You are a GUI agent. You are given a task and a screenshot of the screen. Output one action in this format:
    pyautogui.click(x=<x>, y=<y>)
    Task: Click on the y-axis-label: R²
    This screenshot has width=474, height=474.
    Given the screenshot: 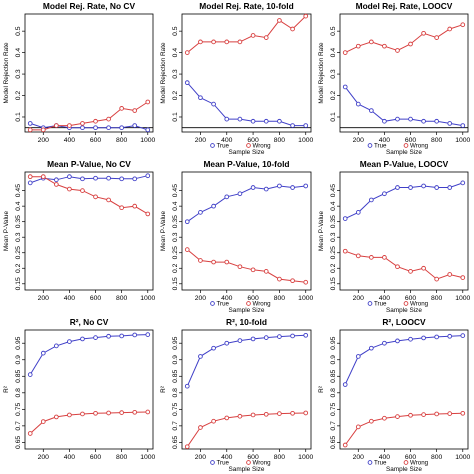 What is the action you would take?
    pyautogui.click(x=321, y=389)
    